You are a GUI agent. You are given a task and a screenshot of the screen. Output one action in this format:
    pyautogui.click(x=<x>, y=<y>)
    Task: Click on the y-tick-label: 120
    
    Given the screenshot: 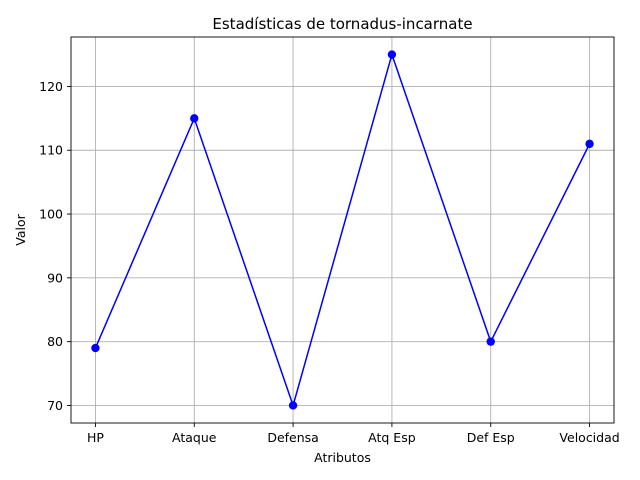 What is the action you would take?
    pyautogui.click(x=51, y=86)
    